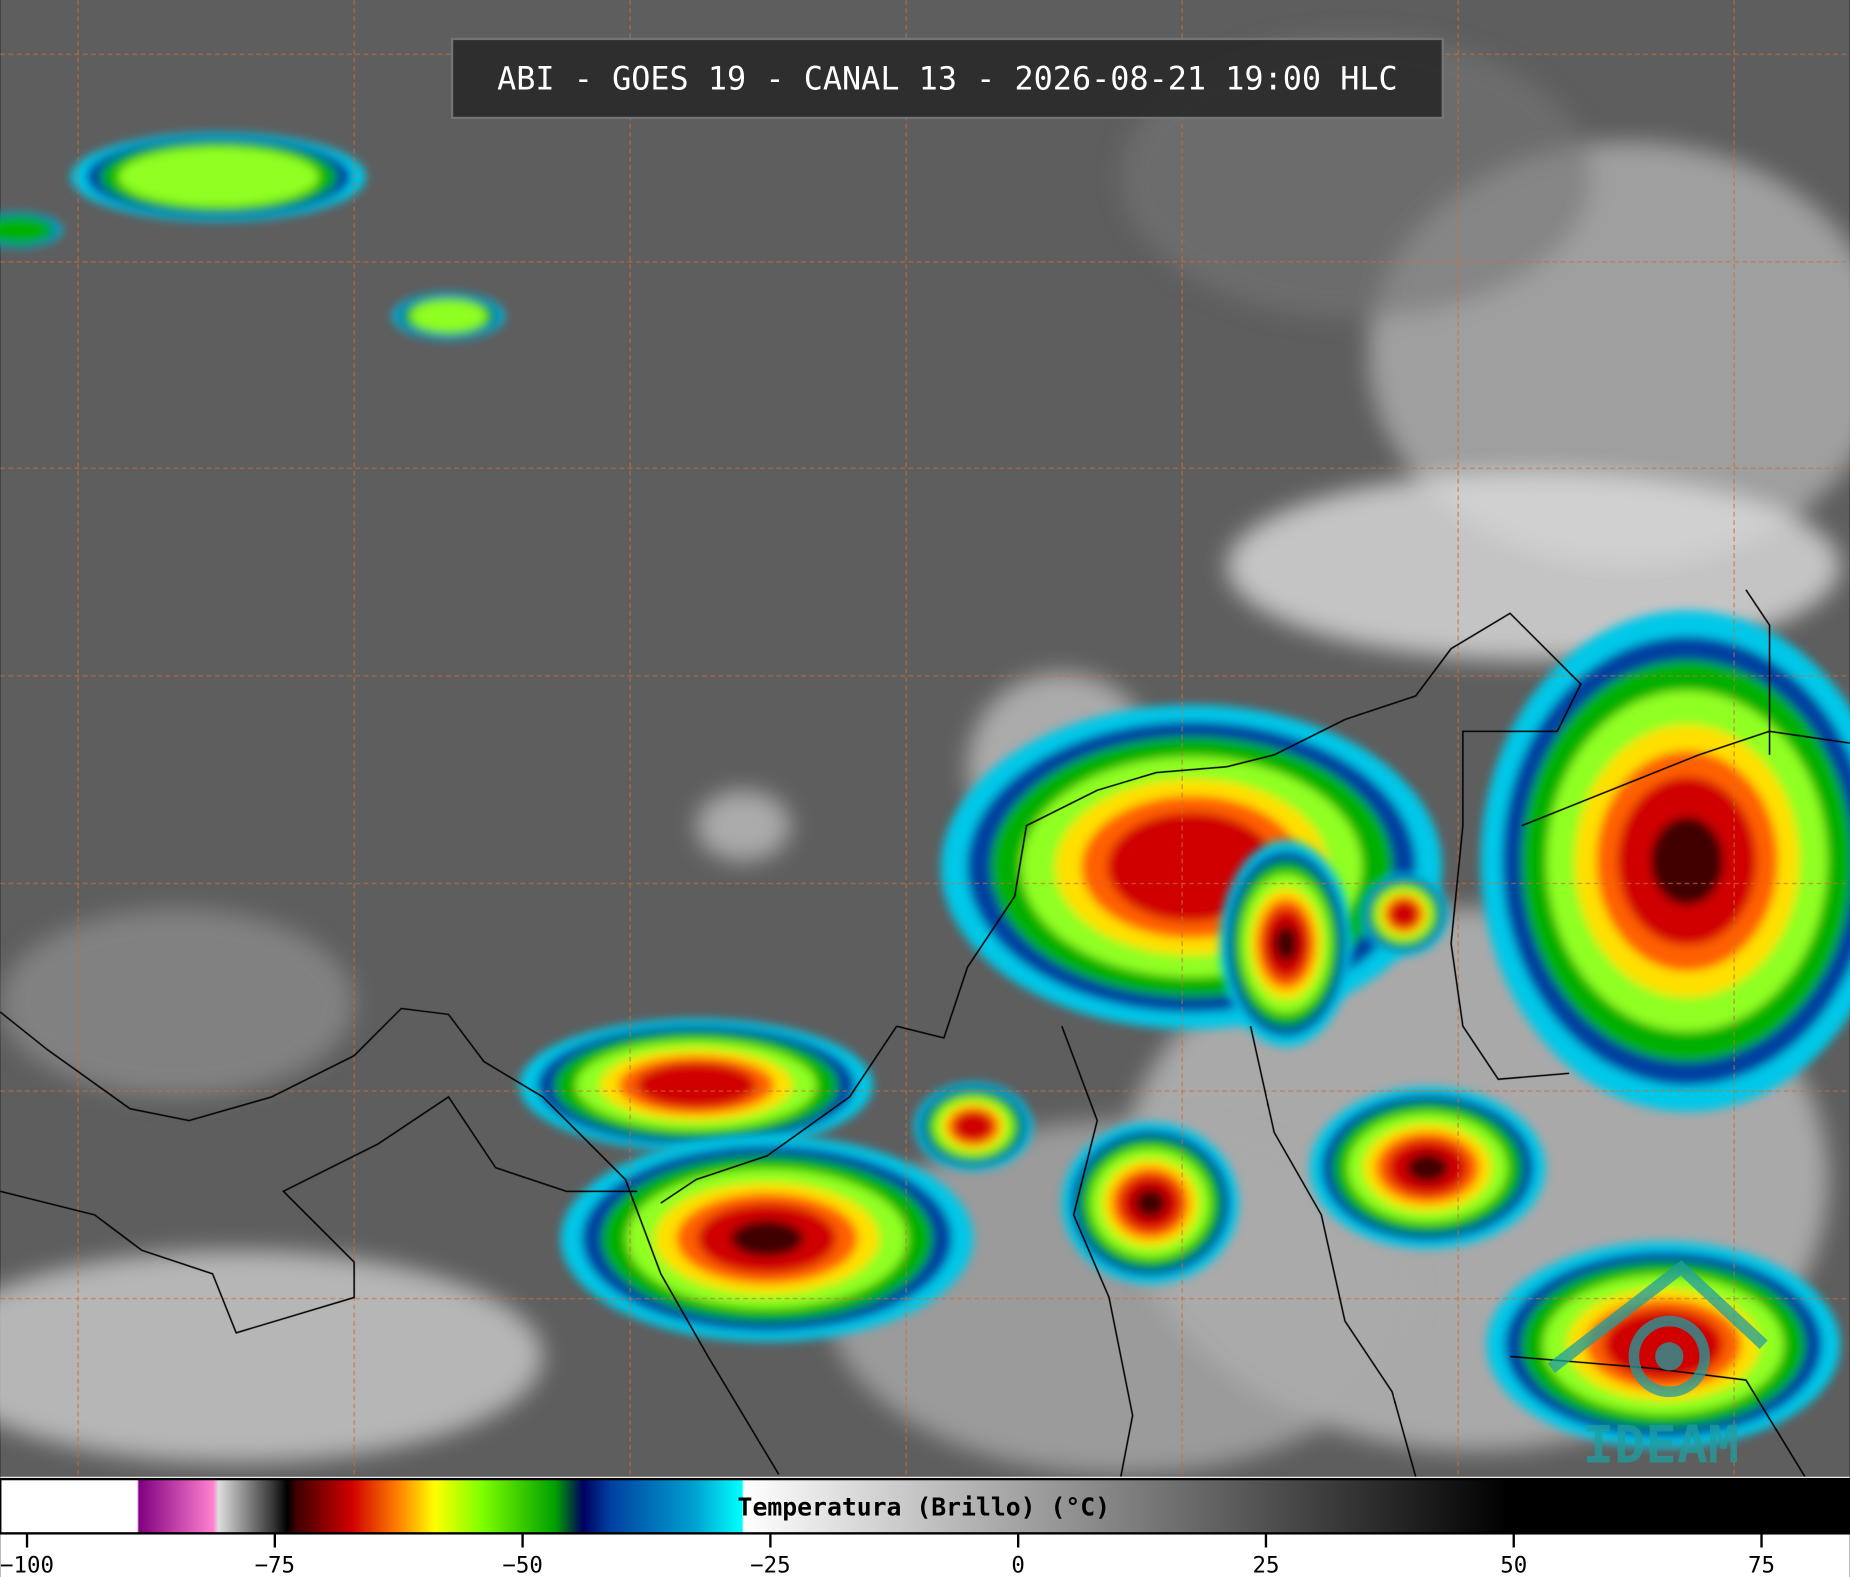 The width and height of the screenshot is (1850, 1577). What do you see at coordinates (275, 1564) in the screenshot?
I see `tick-label: −75` at bounding box center [275, 1564].